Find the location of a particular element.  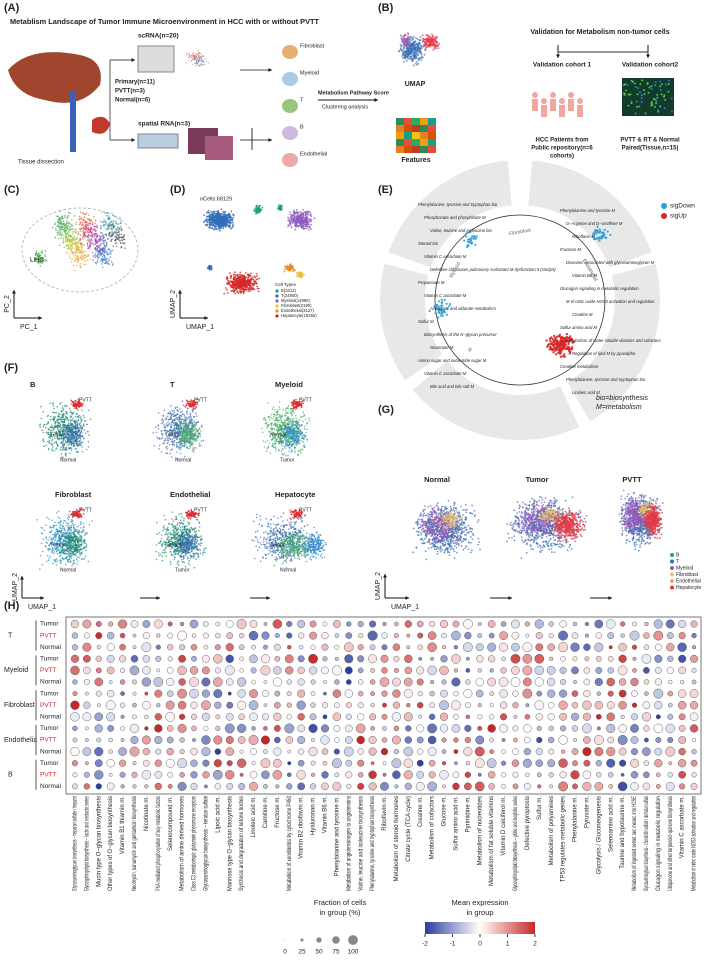

label: bio=biosynthesis is located at coordinates (622, 398).